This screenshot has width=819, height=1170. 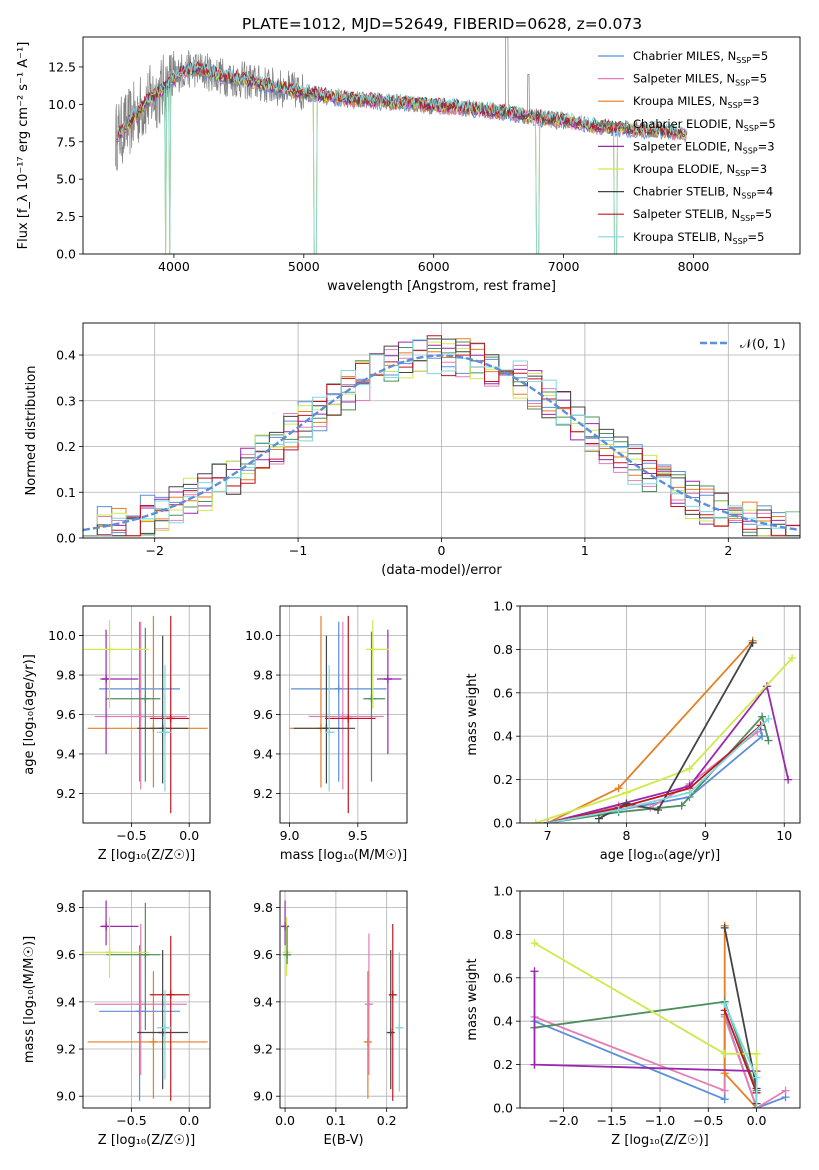 What do you see at coordinates (585, 550) in the screenshot?
I see `tick-label-x: 1` at bounding box center [585, 550].